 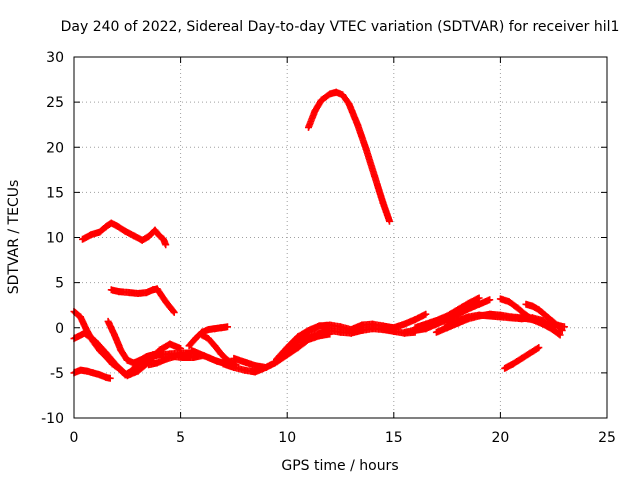 I want to click on x-axis-label: GPS time / hours, so click(x=339, y=466).